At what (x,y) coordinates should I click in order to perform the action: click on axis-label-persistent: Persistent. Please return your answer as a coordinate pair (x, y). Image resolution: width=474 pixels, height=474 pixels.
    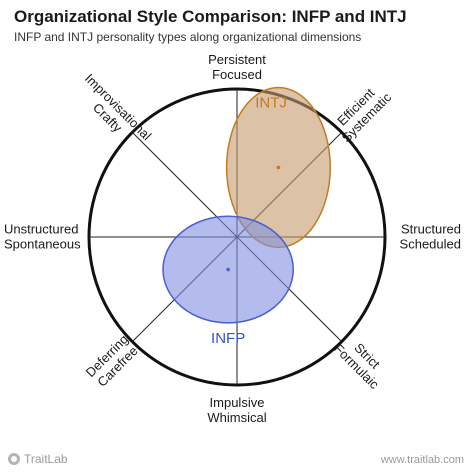
    Looking at the image, I should click on (237, 59).